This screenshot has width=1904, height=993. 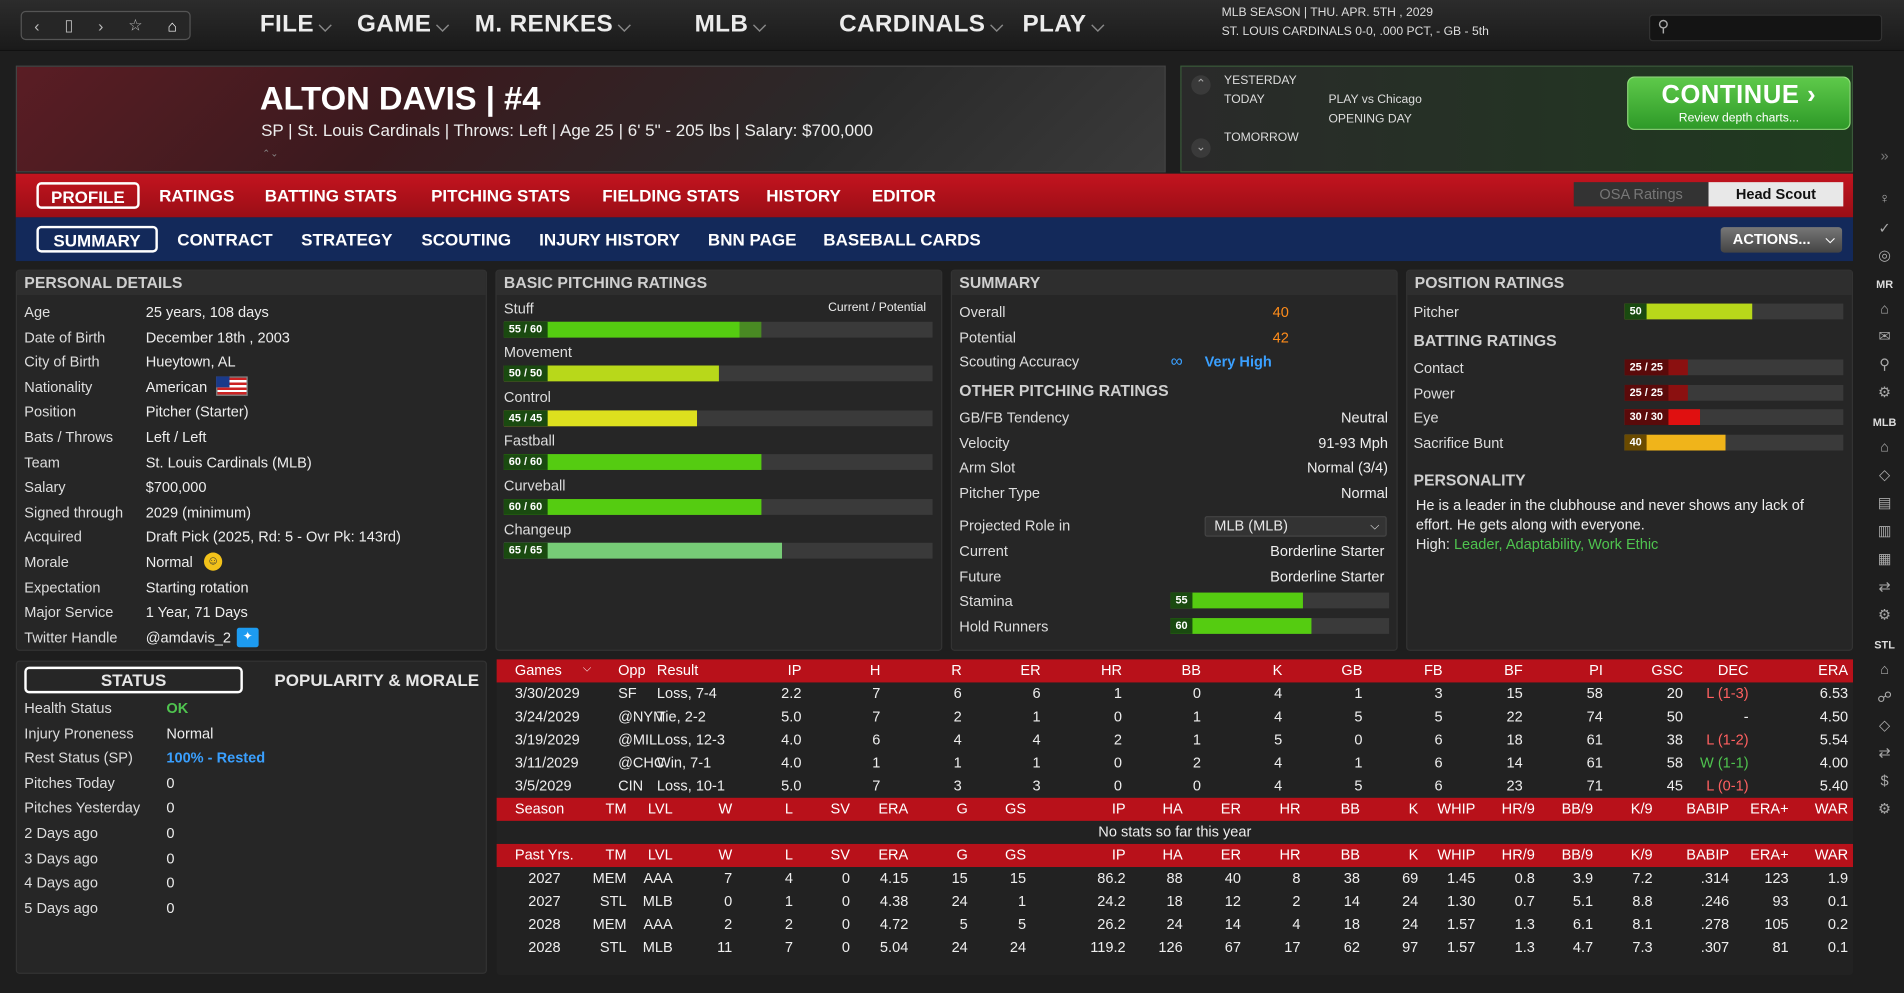 I want to click on past-row-0-cell-3: 7, so click(x=728, y=878).